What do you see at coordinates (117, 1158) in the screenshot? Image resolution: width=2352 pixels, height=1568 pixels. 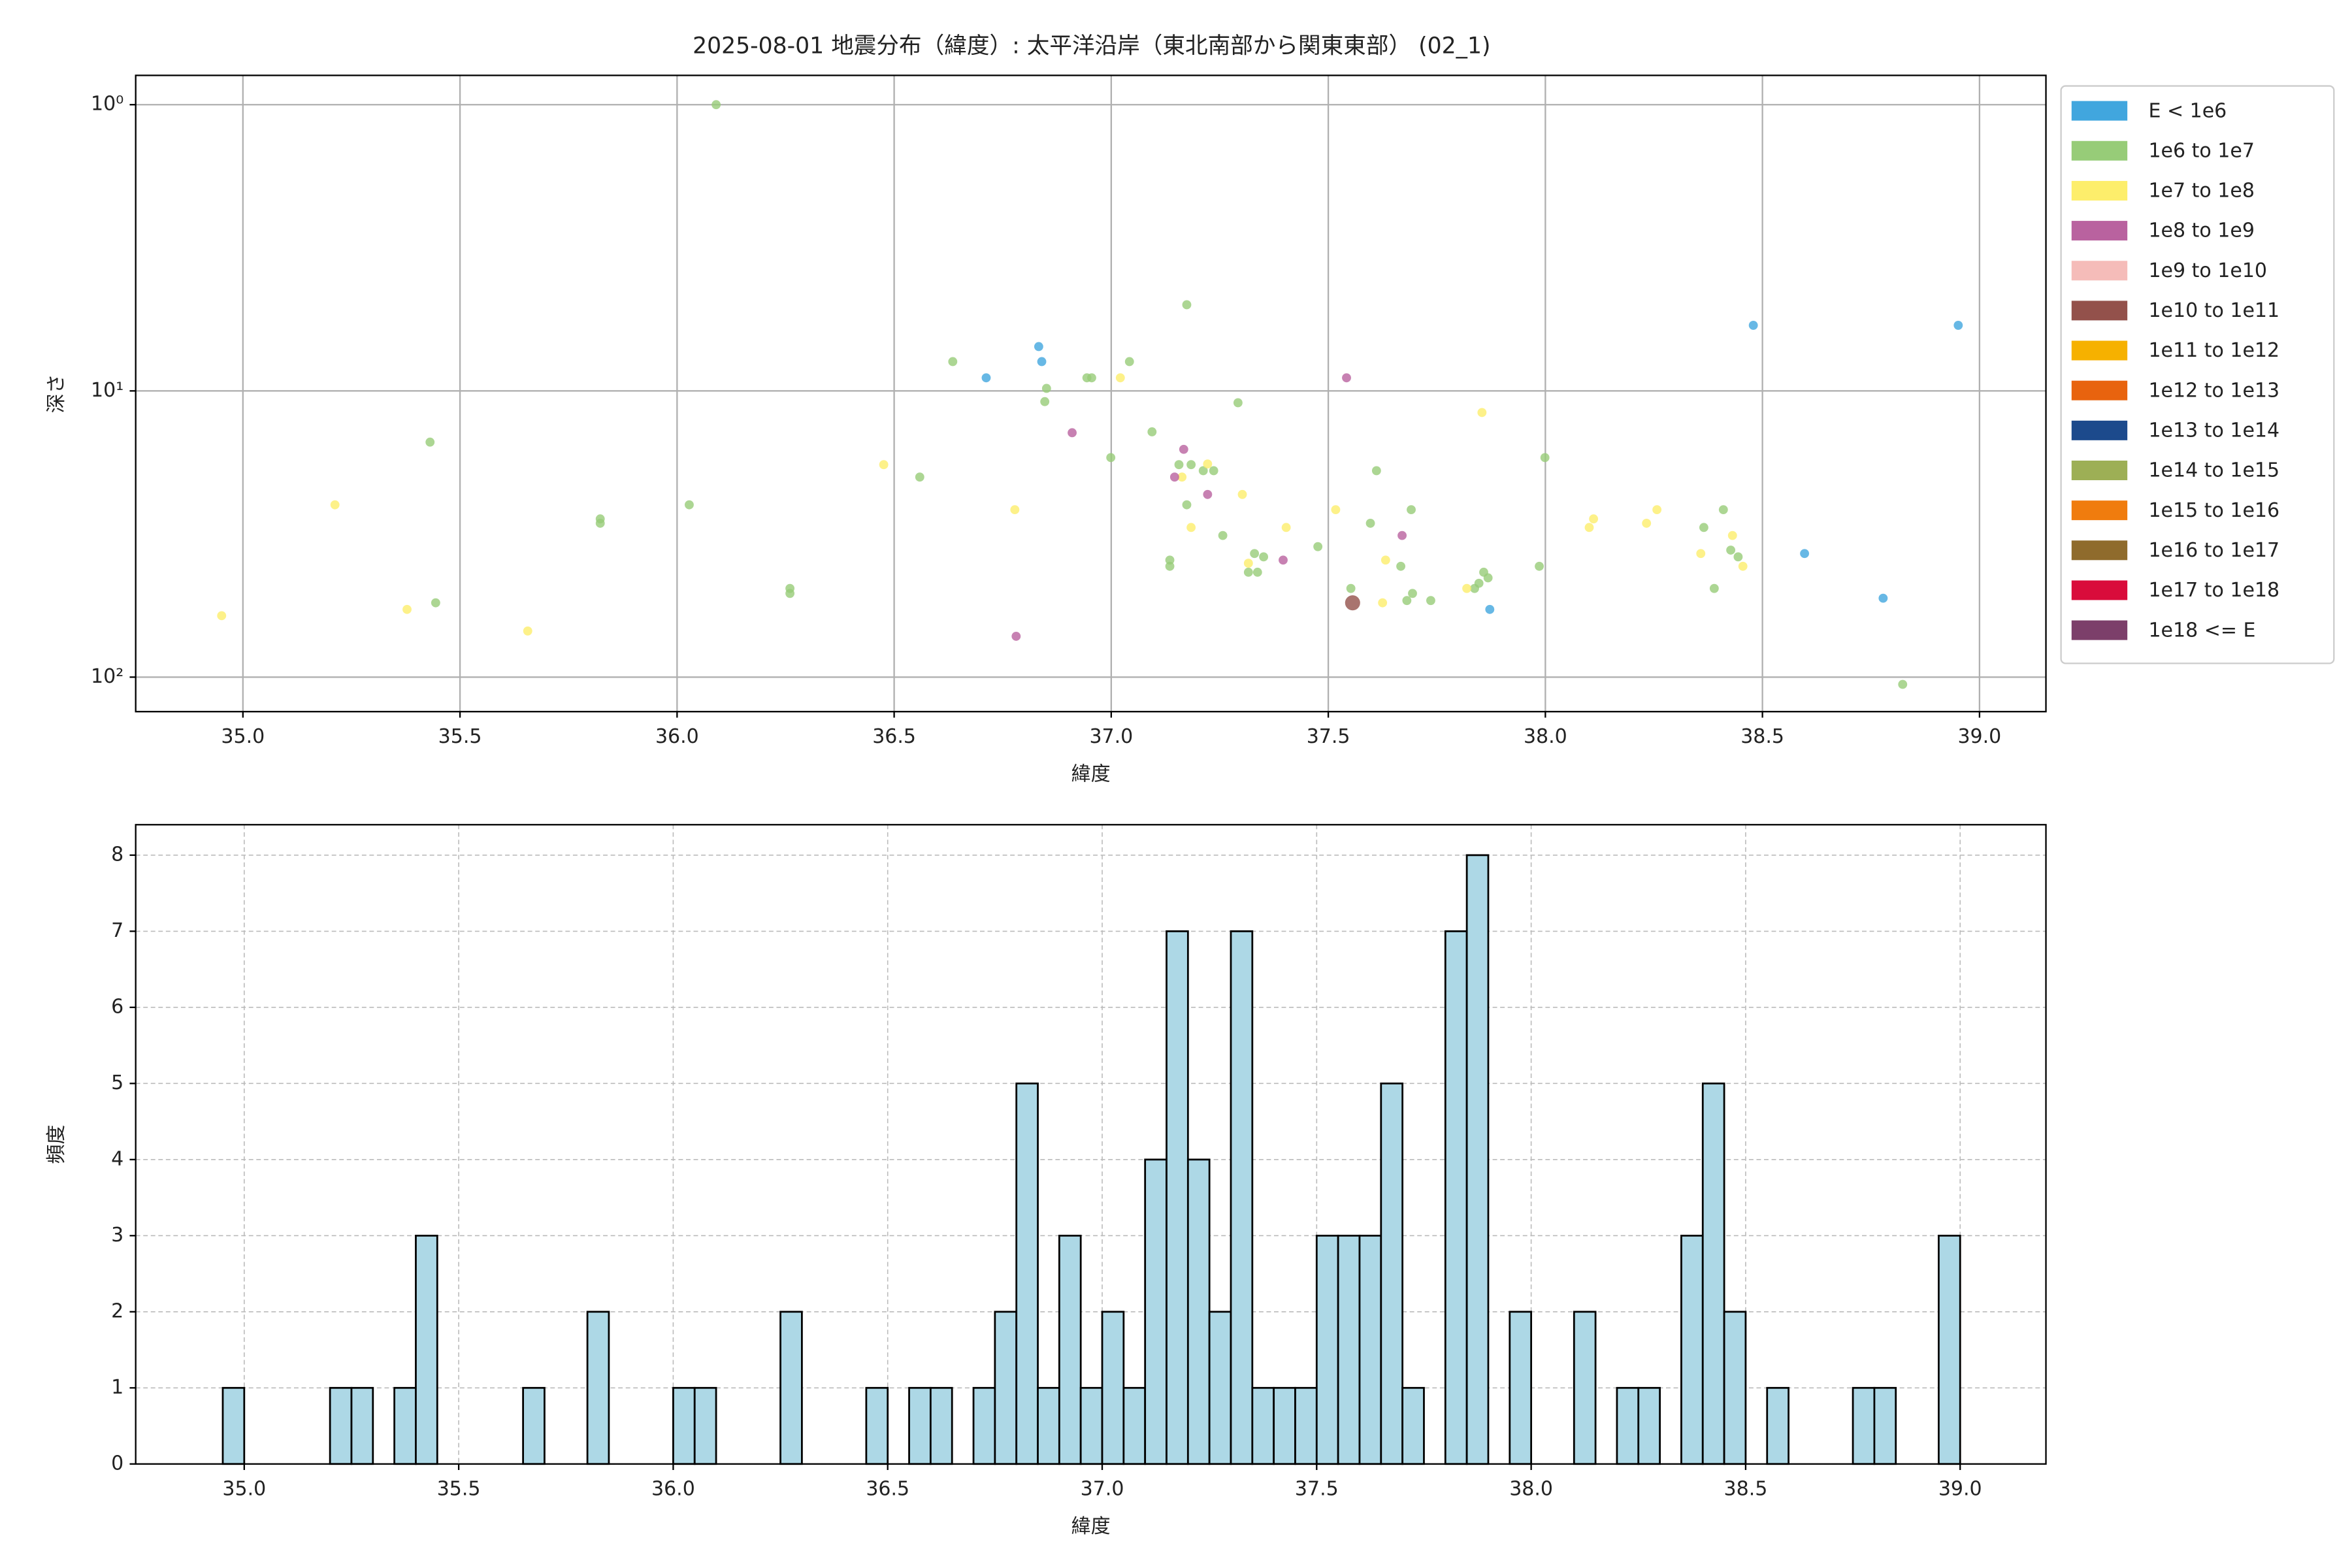 I see `y-tick-label: 4` at bounding box center [117, 1158].